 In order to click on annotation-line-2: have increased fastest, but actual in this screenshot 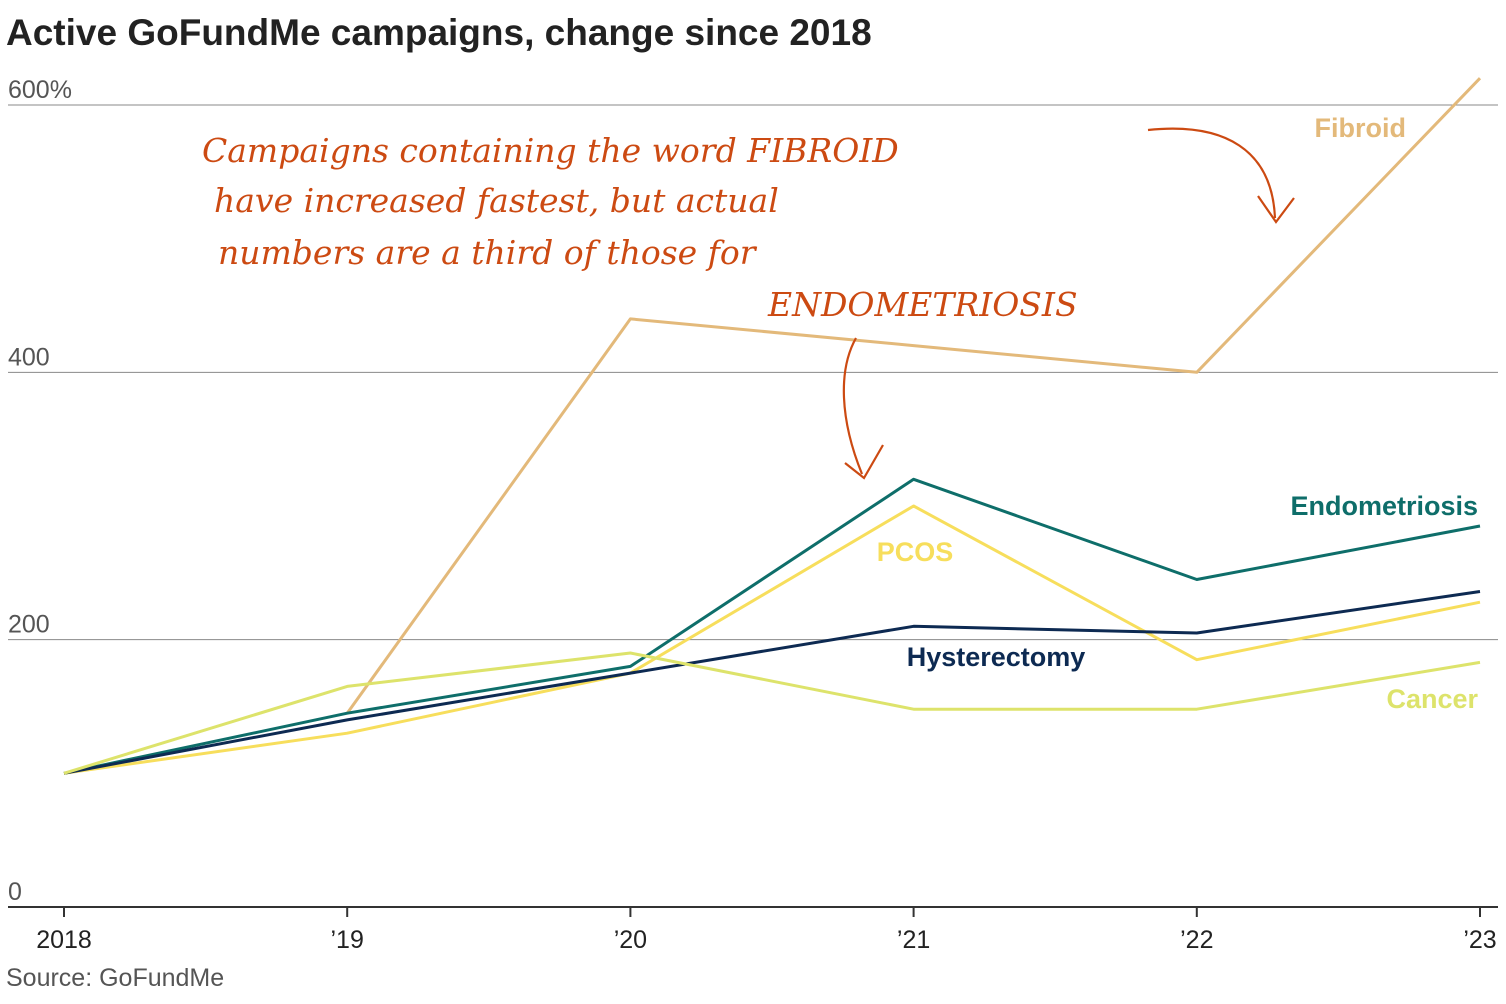, I will do `click(496, 200)`.